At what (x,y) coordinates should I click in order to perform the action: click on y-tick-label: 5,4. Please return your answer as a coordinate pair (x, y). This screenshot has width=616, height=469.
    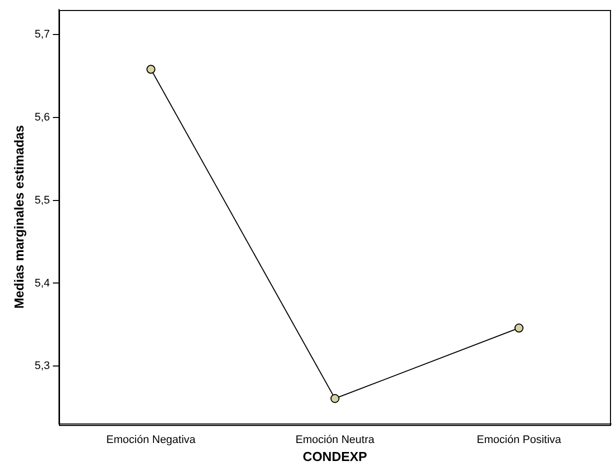
    Looking at the image, I should click on (42, 283).